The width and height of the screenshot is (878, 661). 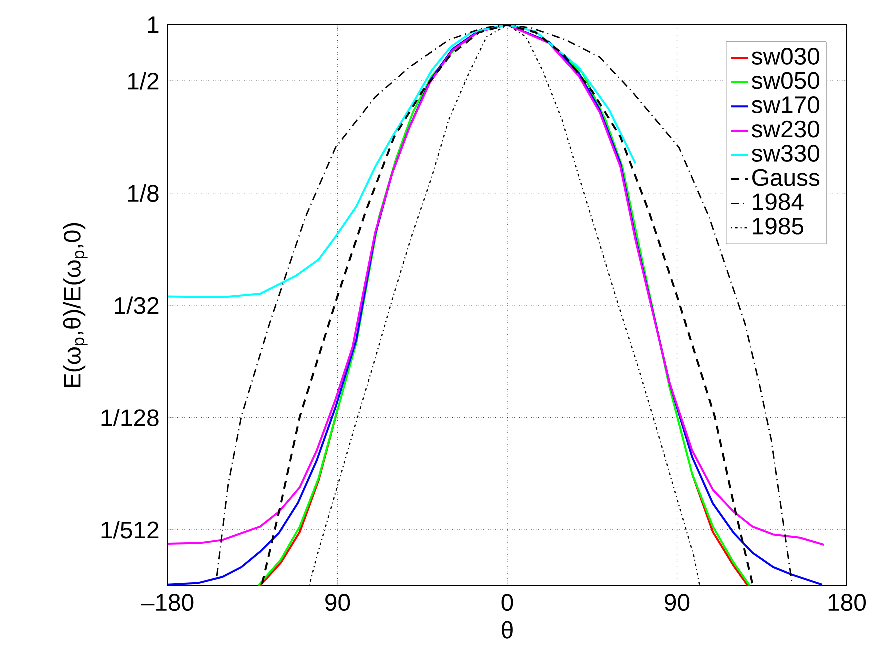 I want to click on y-tick-label: 1/512, so click(x=130, y=530).